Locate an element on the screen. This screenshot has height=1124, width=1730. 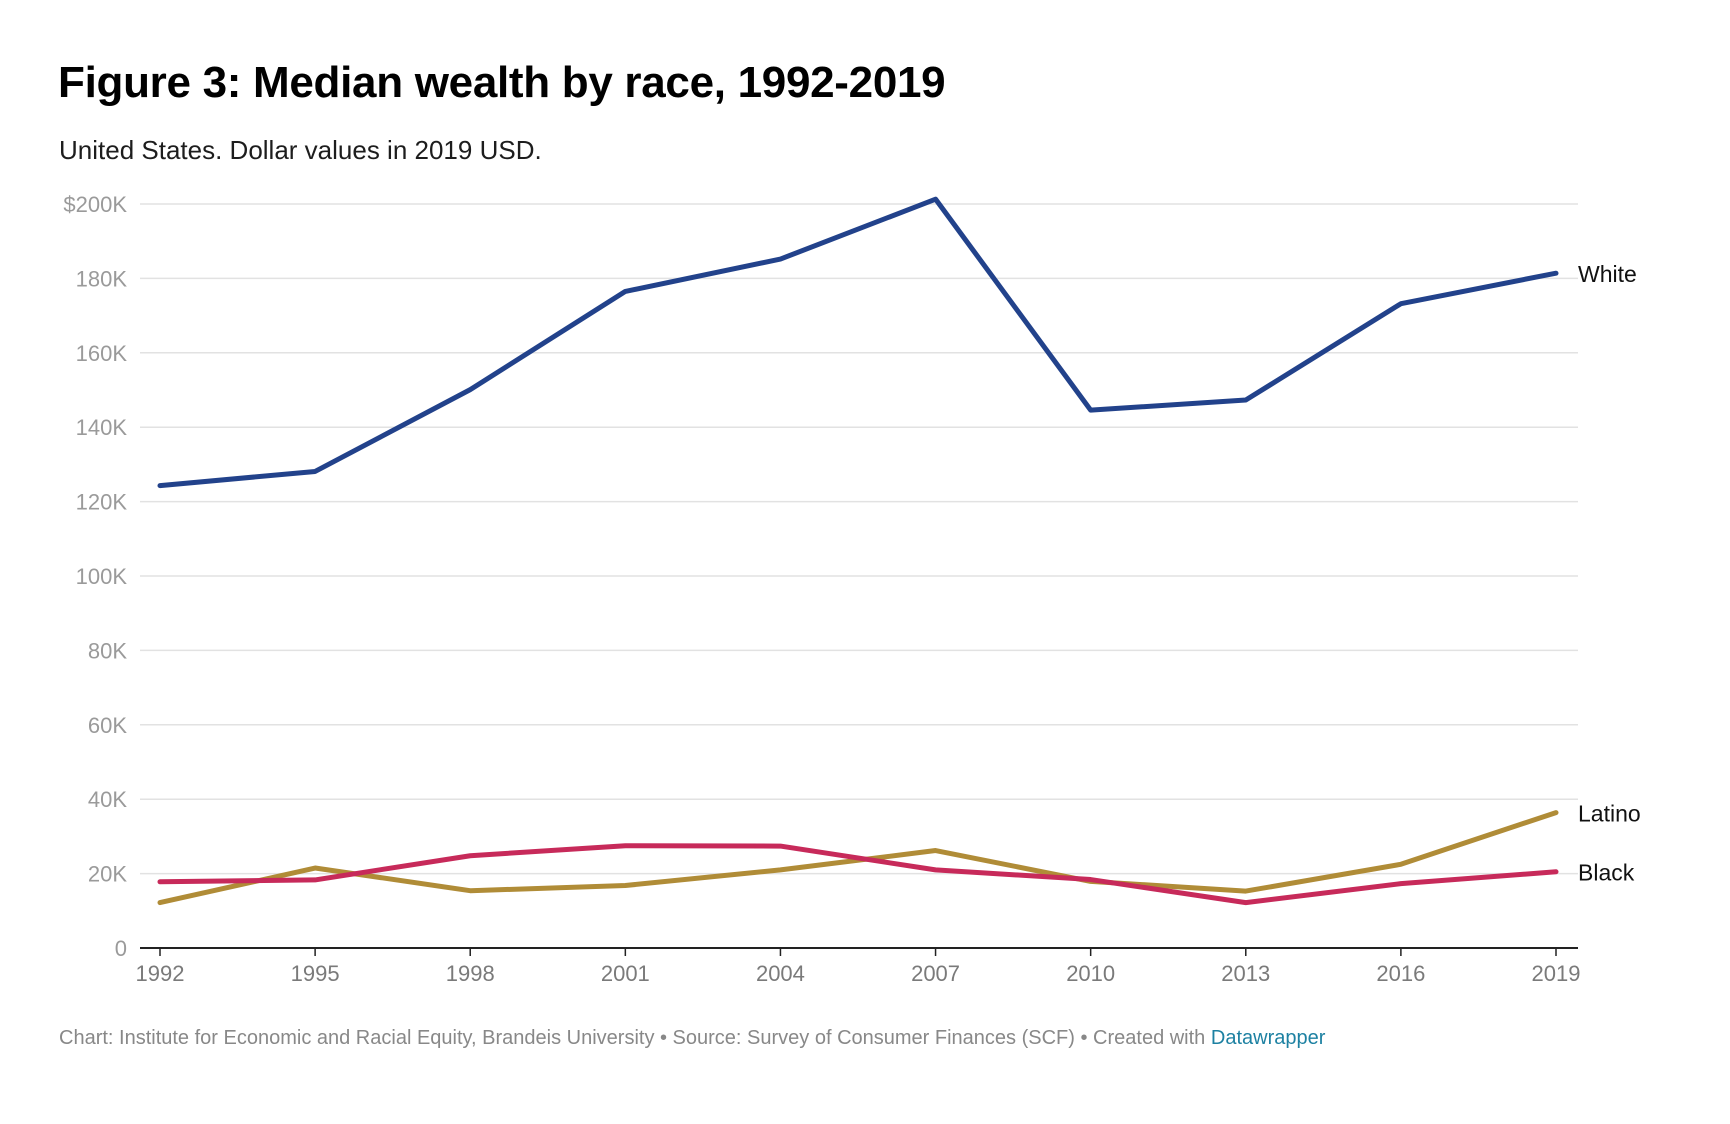
x-tick-label: 2001 is located at coordinates (625, 973).